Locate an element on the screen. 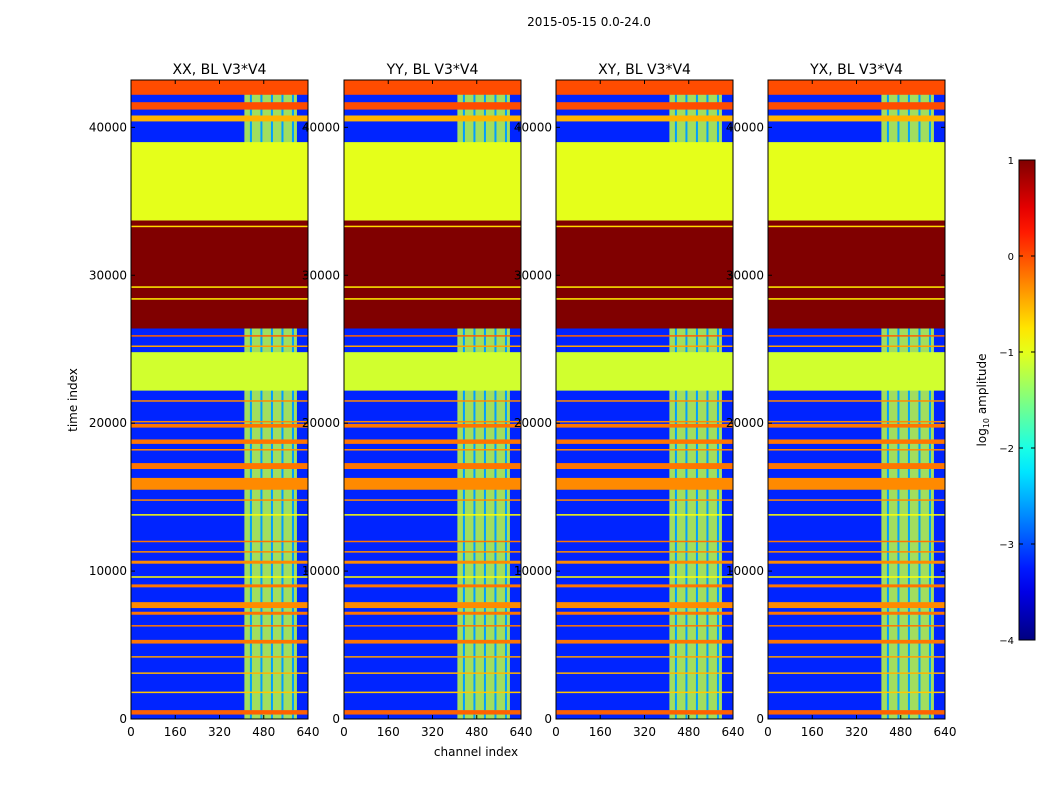 The height and width of the screenshot is (800, 1050). colorbar: 1 0 −1 −2 −3 −4 log10 amplitude is located at coordinates (1005, 401).